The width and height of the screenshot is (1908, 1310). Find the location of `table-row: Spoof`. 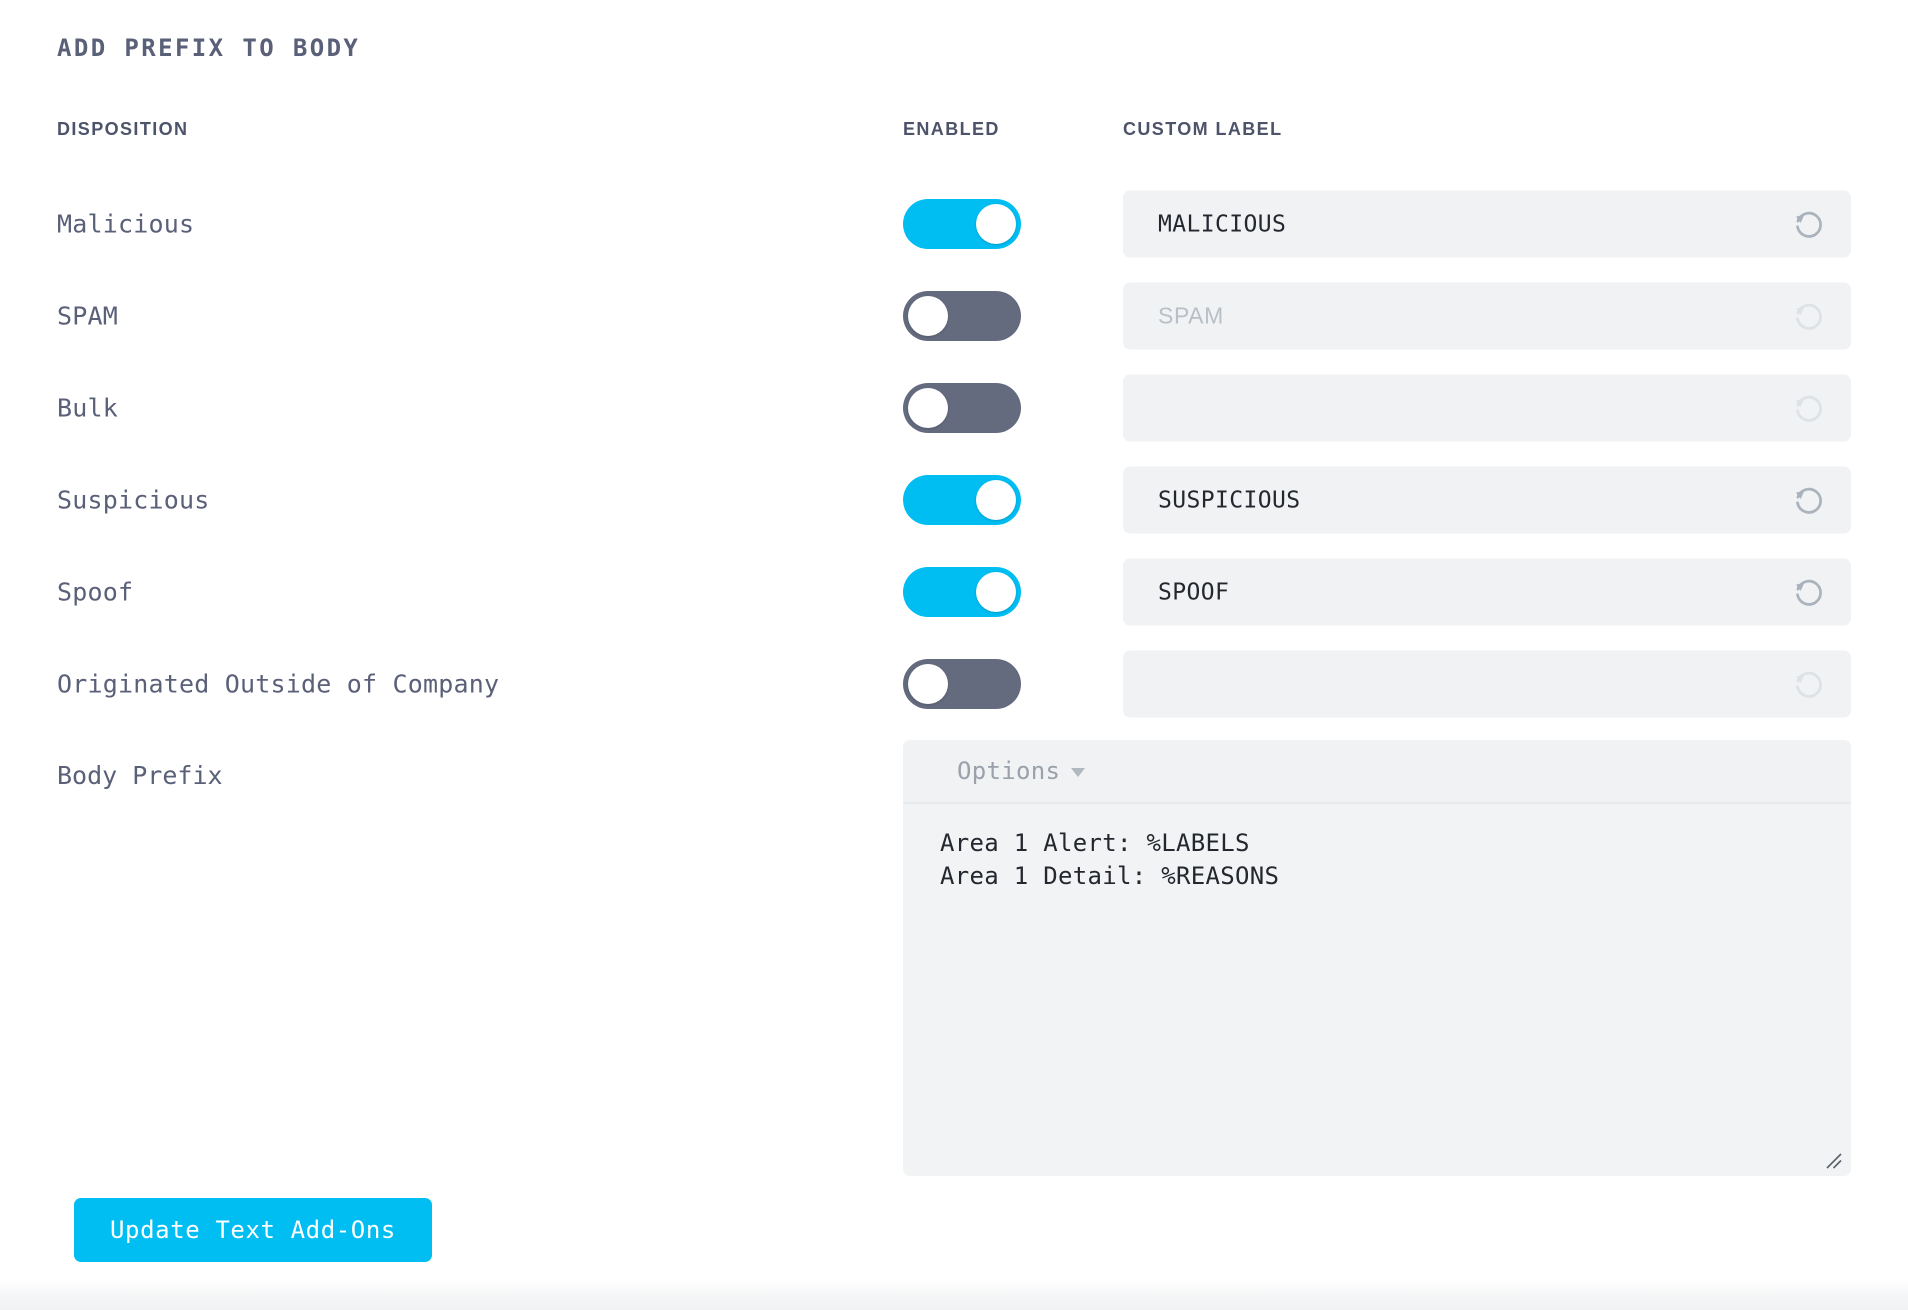

table-row: Spoof is located at coordinates (954, 592).